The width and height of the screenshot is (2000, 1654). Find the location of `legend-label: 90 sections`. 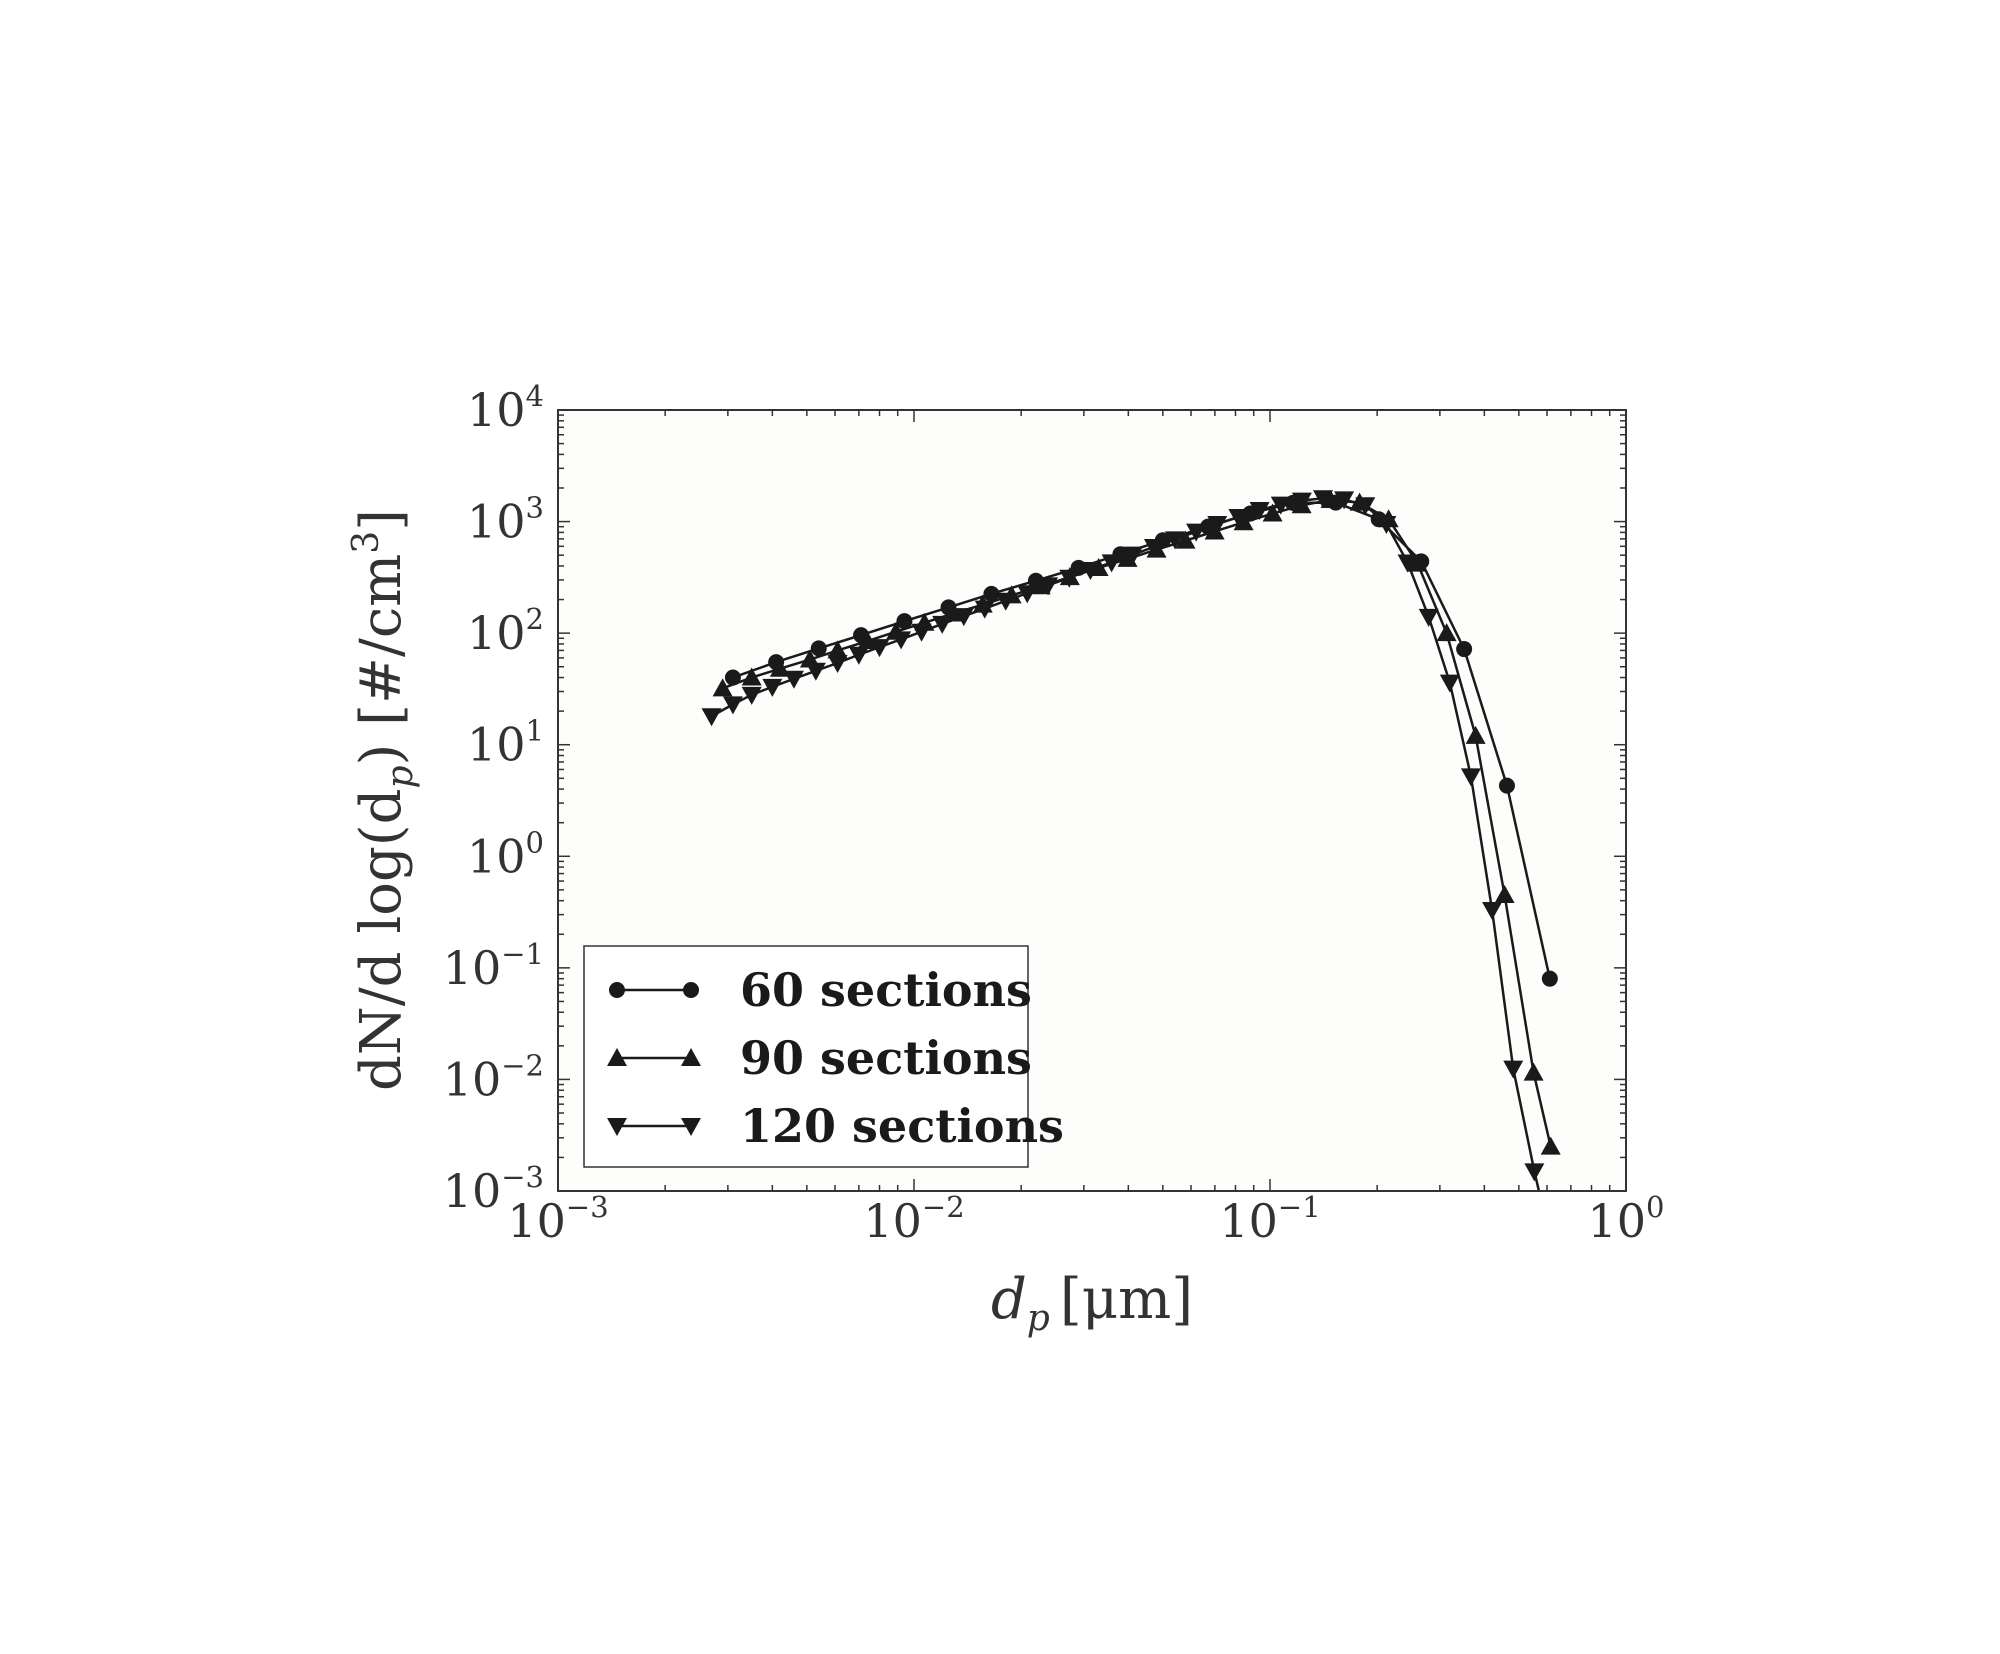

legend-label: 90 sections is located at coordinates (886, 1058).